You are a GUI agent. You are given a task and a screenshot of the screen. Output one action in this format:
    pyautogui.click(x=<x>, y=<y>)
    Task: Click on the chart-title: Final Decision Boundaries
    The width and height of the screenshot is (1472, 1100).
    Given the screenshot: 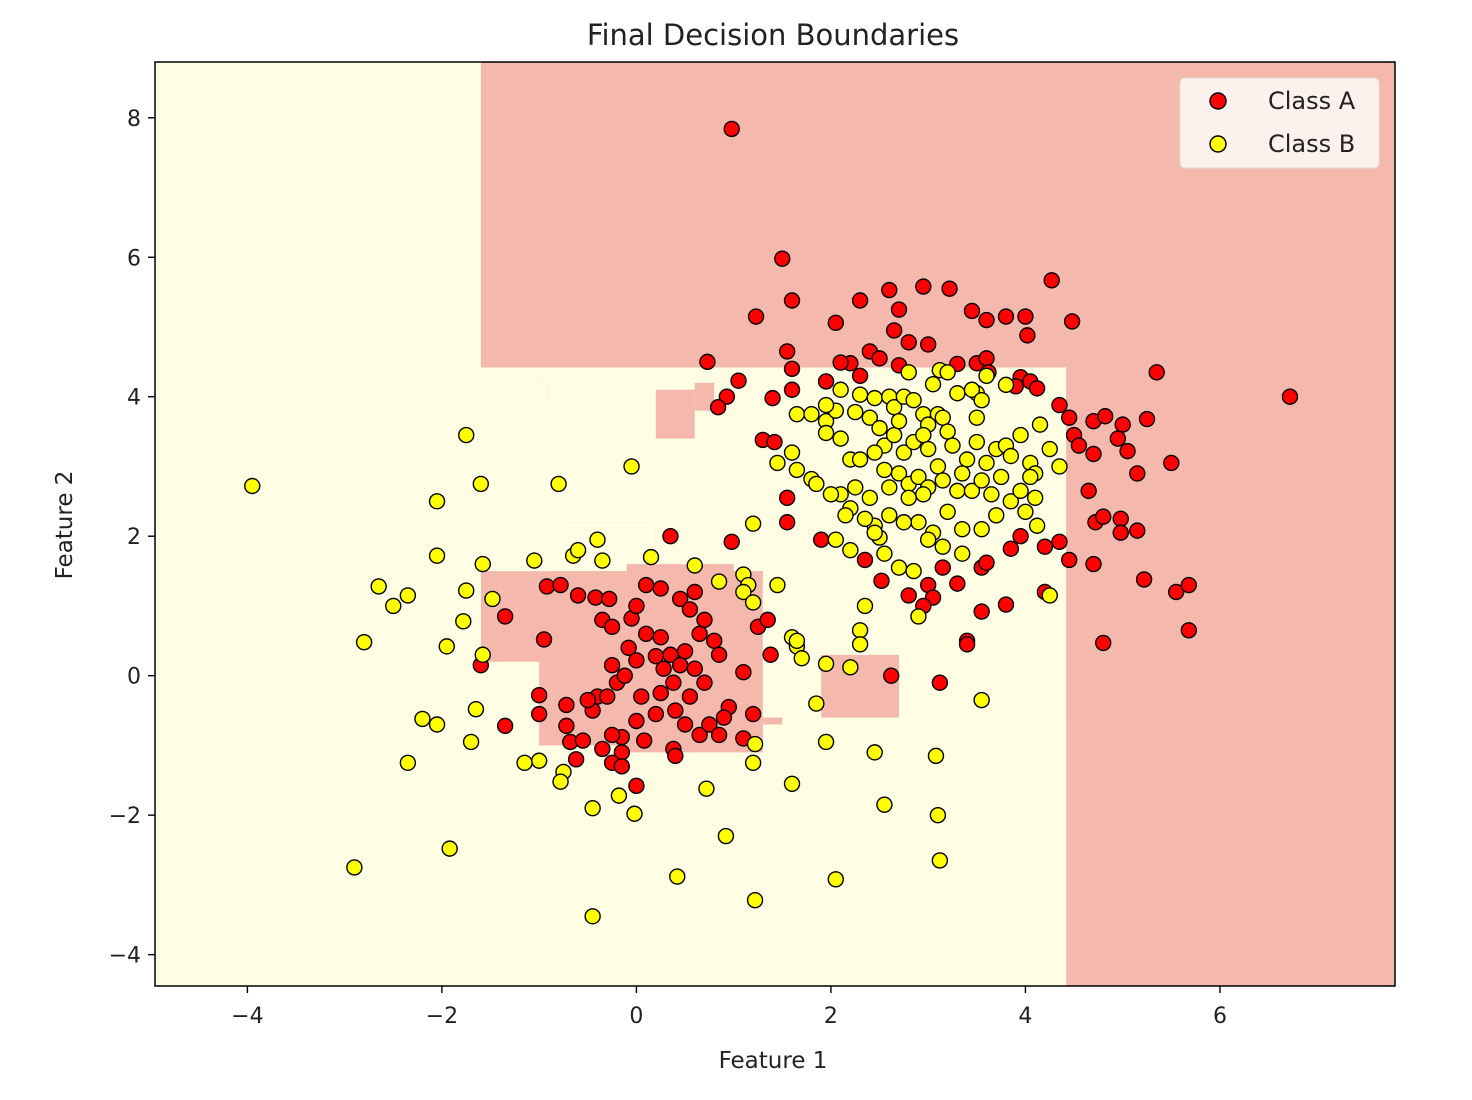 What is the action you would take?
    pyautogui.click(x=773, y=35)
    